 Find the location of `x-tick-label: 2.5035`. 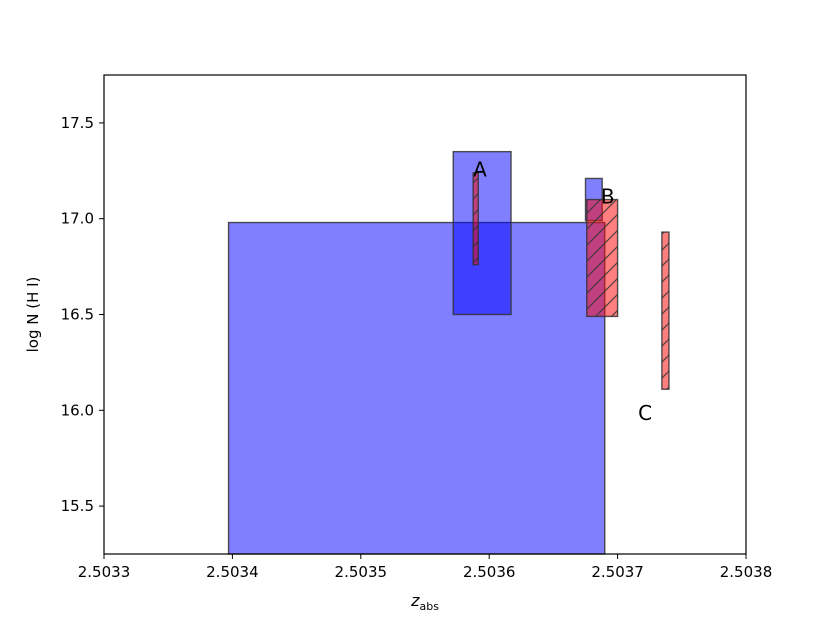

x-tick-label: 2.5035 is located at coordinates (361, 572).